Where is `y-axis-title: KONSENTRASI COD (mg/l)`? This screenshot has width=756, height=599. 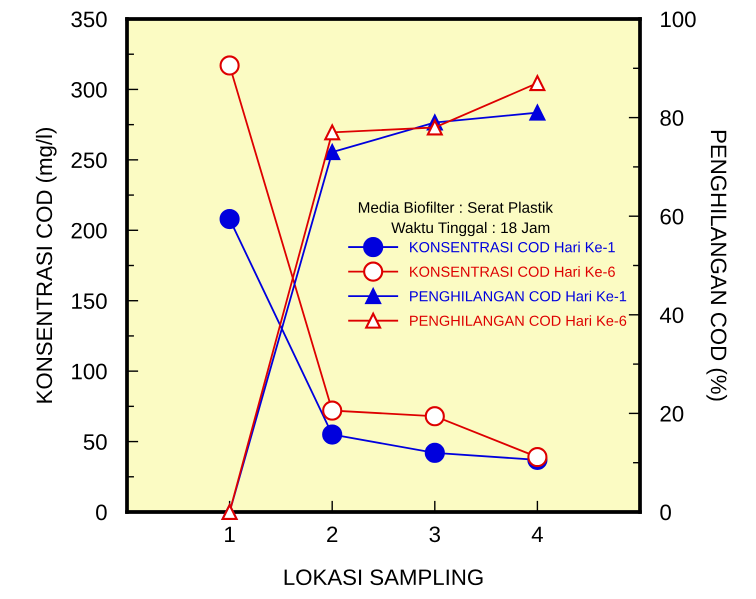
y-axis-title: KONSENTRASI COD (mg/l) is located at coordinates (46, 265).